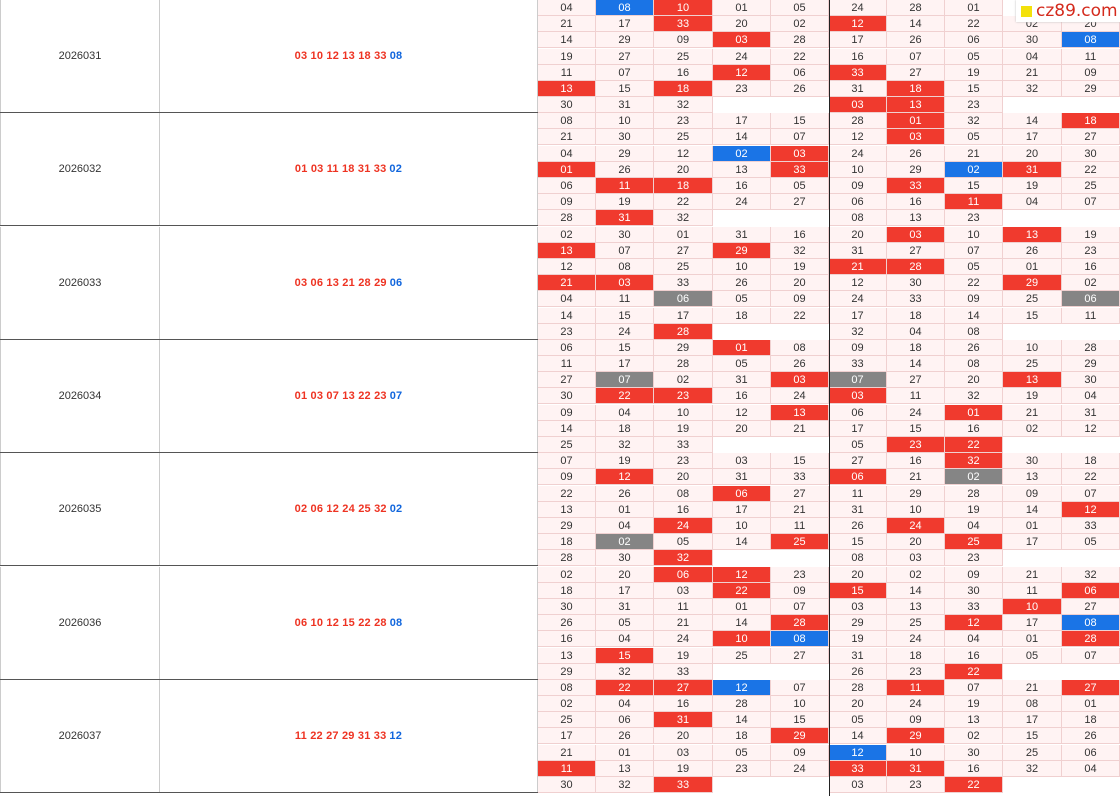 The width and height of the screenshot is (1120, 796). What do you see at coordinates (1032, 250) in the screenshot?
I see `grid-cell: 26` at bounding box center [1032, 250].